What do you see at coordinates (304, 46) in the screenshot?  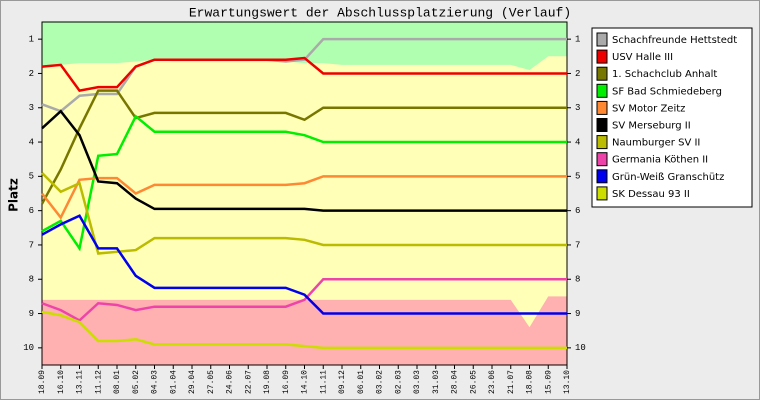 I see `upper-area` at bounding box center [304, 46].